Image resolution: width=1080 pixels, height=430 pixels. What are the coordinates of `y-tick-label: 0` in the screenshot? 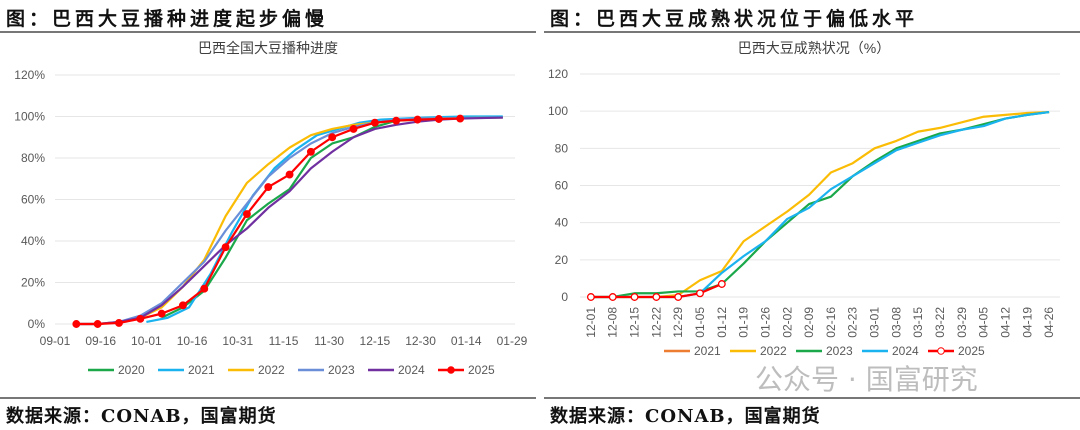 It's located at (564, 297).